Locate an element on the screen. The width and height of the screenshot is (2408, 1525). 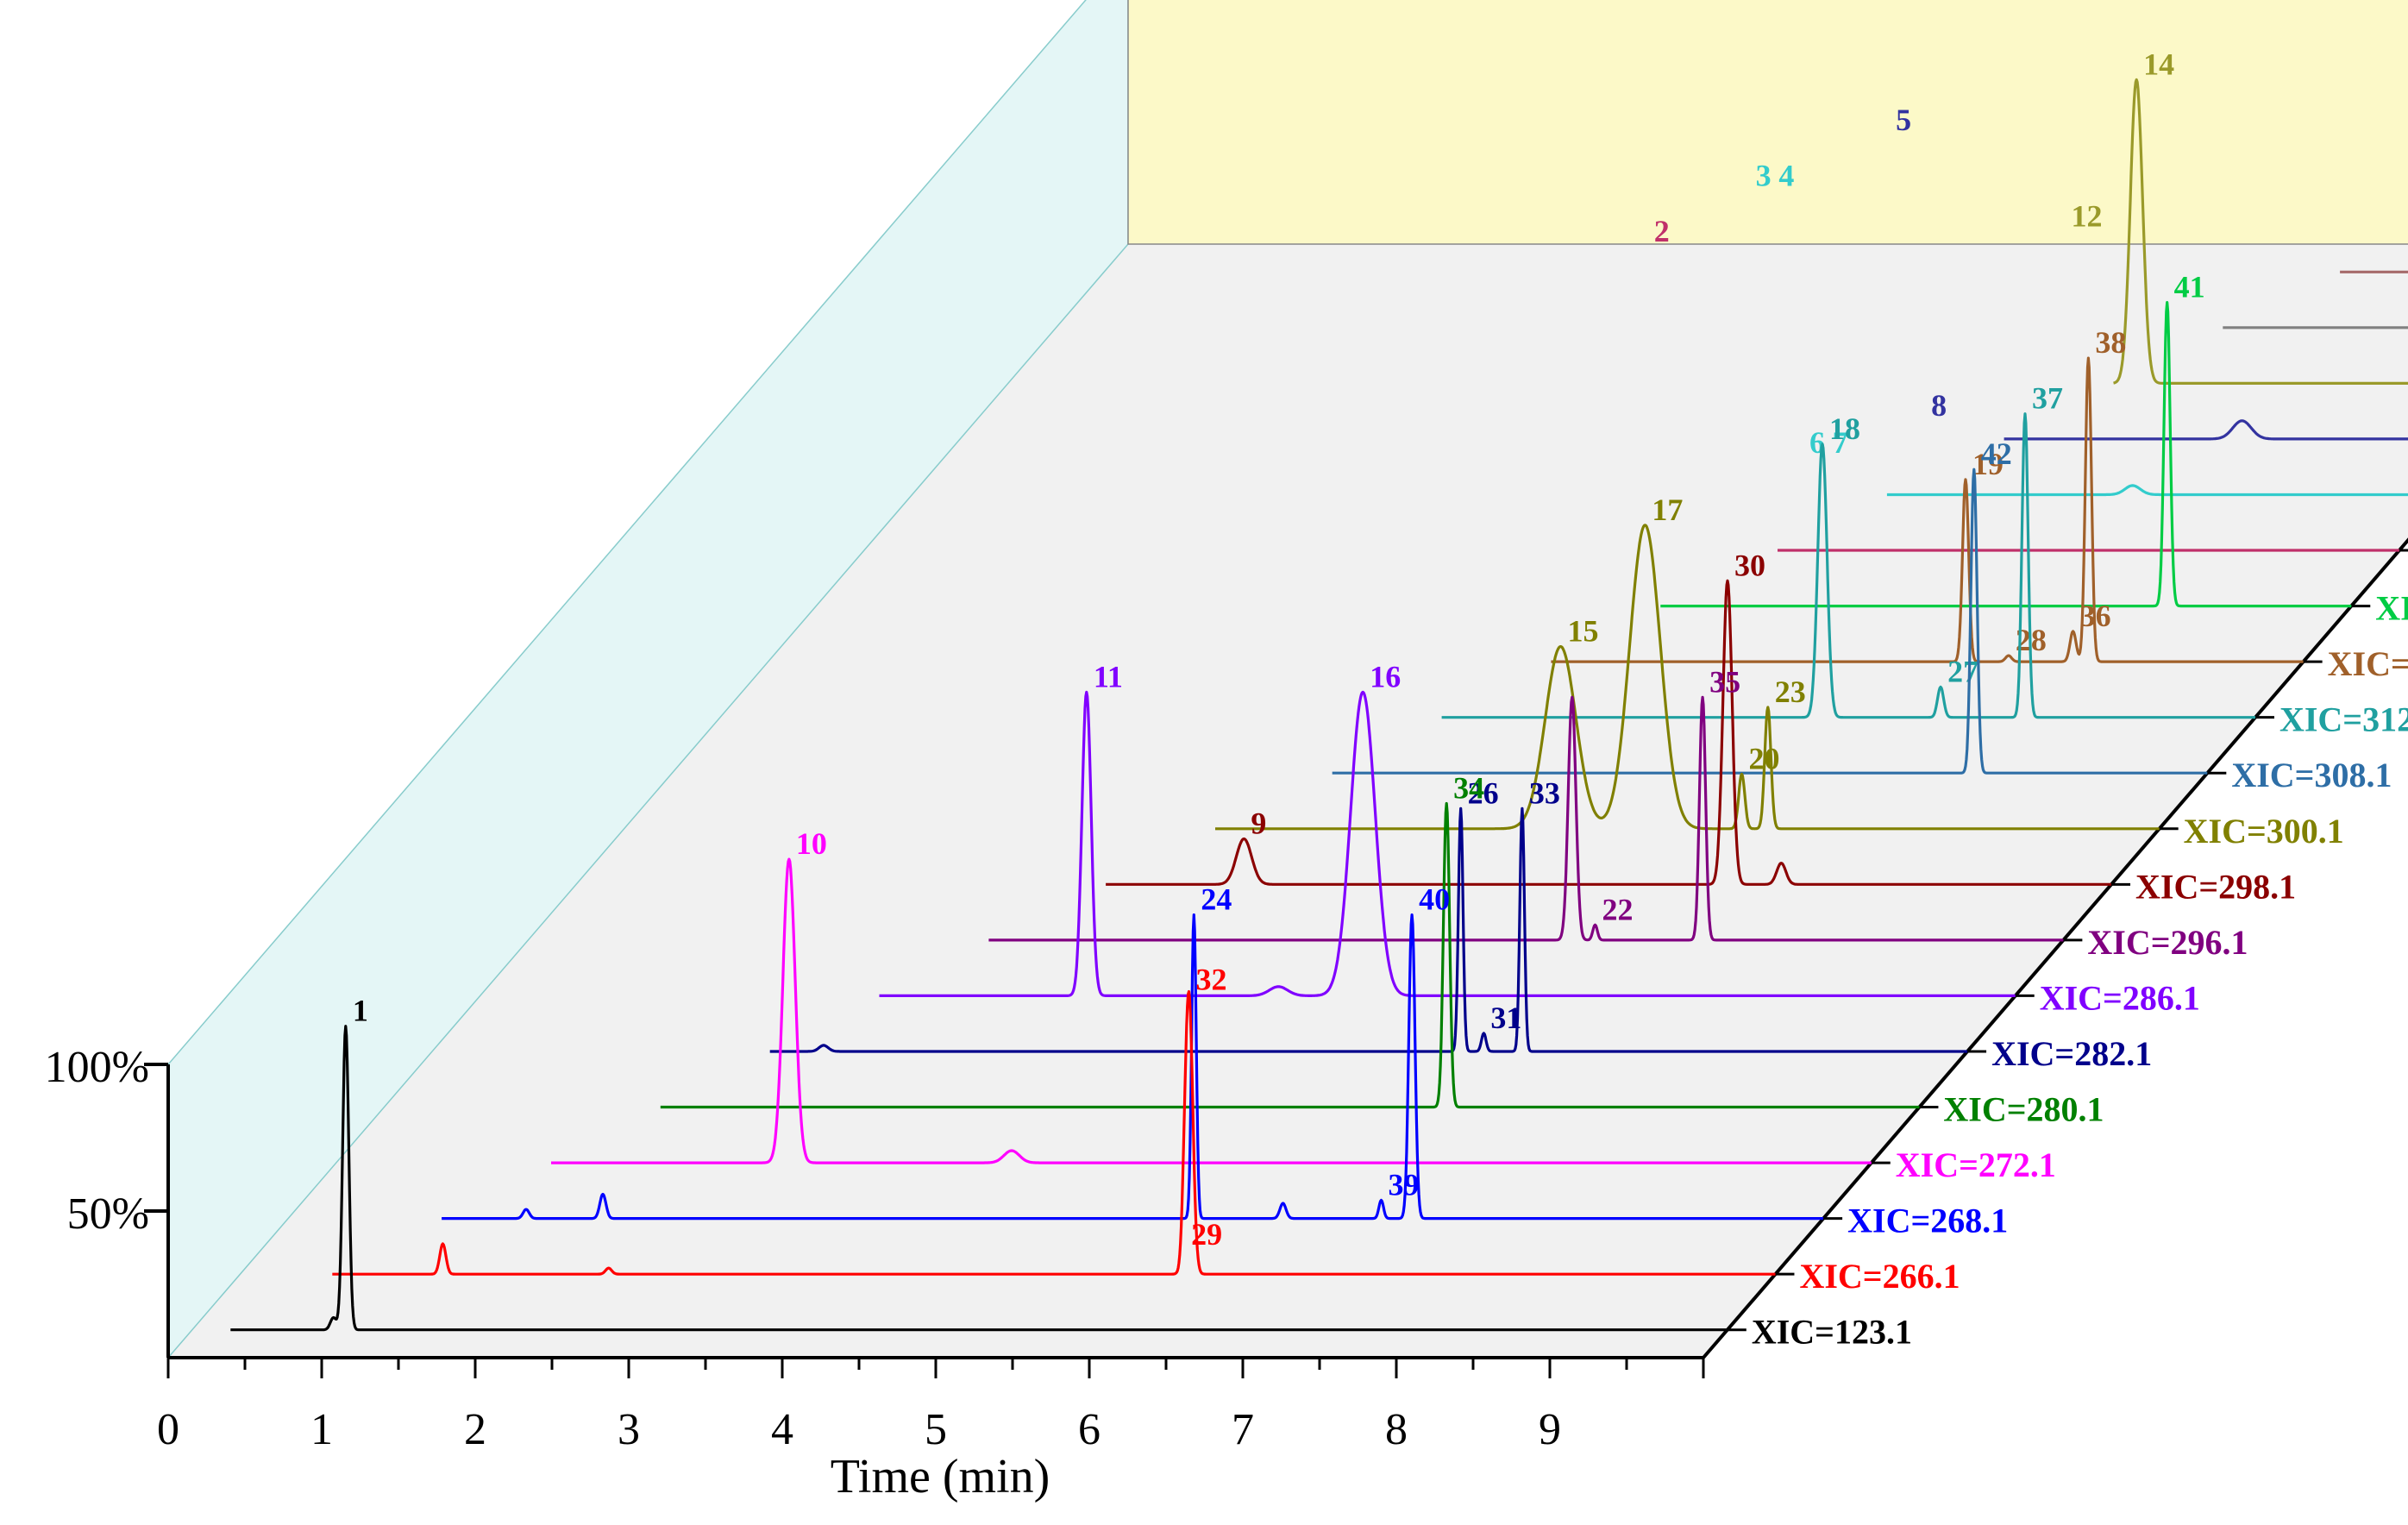
peak-label: 38 is located at coordinates (2110, 343).